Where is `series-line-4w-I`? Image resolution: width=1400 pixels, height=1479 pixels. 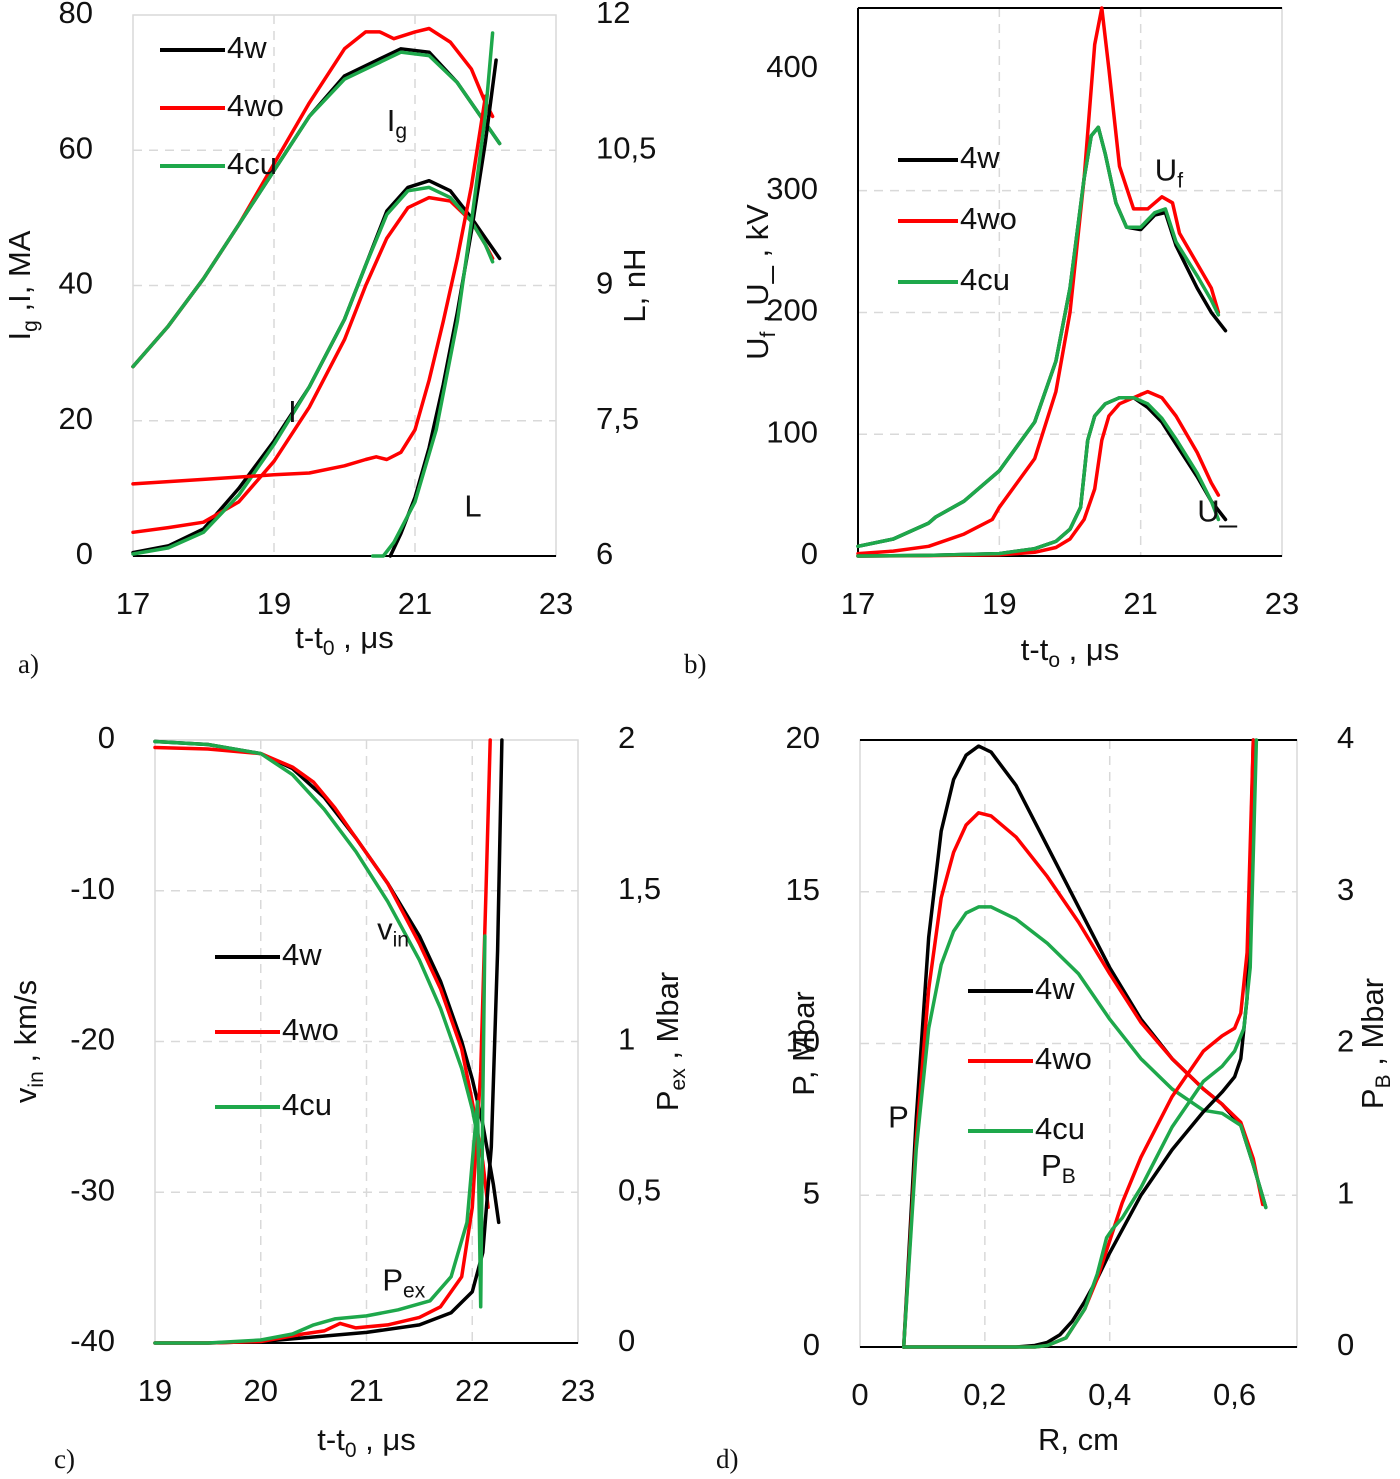
series-line-4w-I is located at coordinates (316, 366).